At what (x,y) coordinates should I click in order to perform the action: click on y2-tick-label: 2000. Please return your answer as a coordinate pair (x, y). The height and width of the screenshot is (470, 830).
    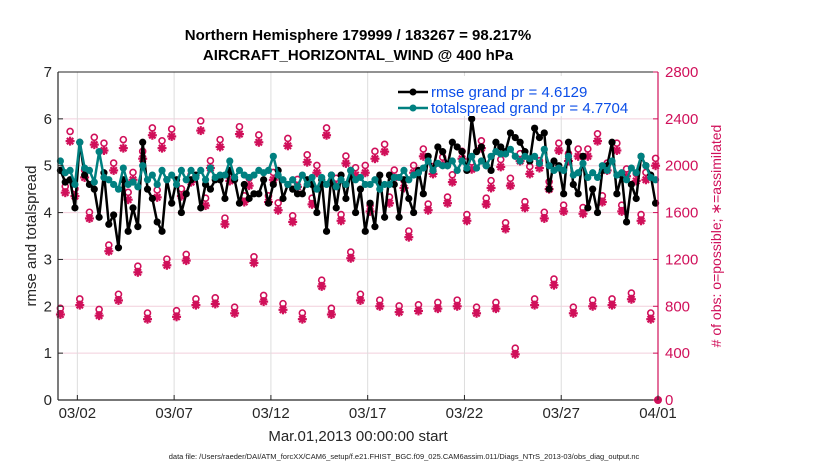
    Looking at the image, I should click on (681, 166).